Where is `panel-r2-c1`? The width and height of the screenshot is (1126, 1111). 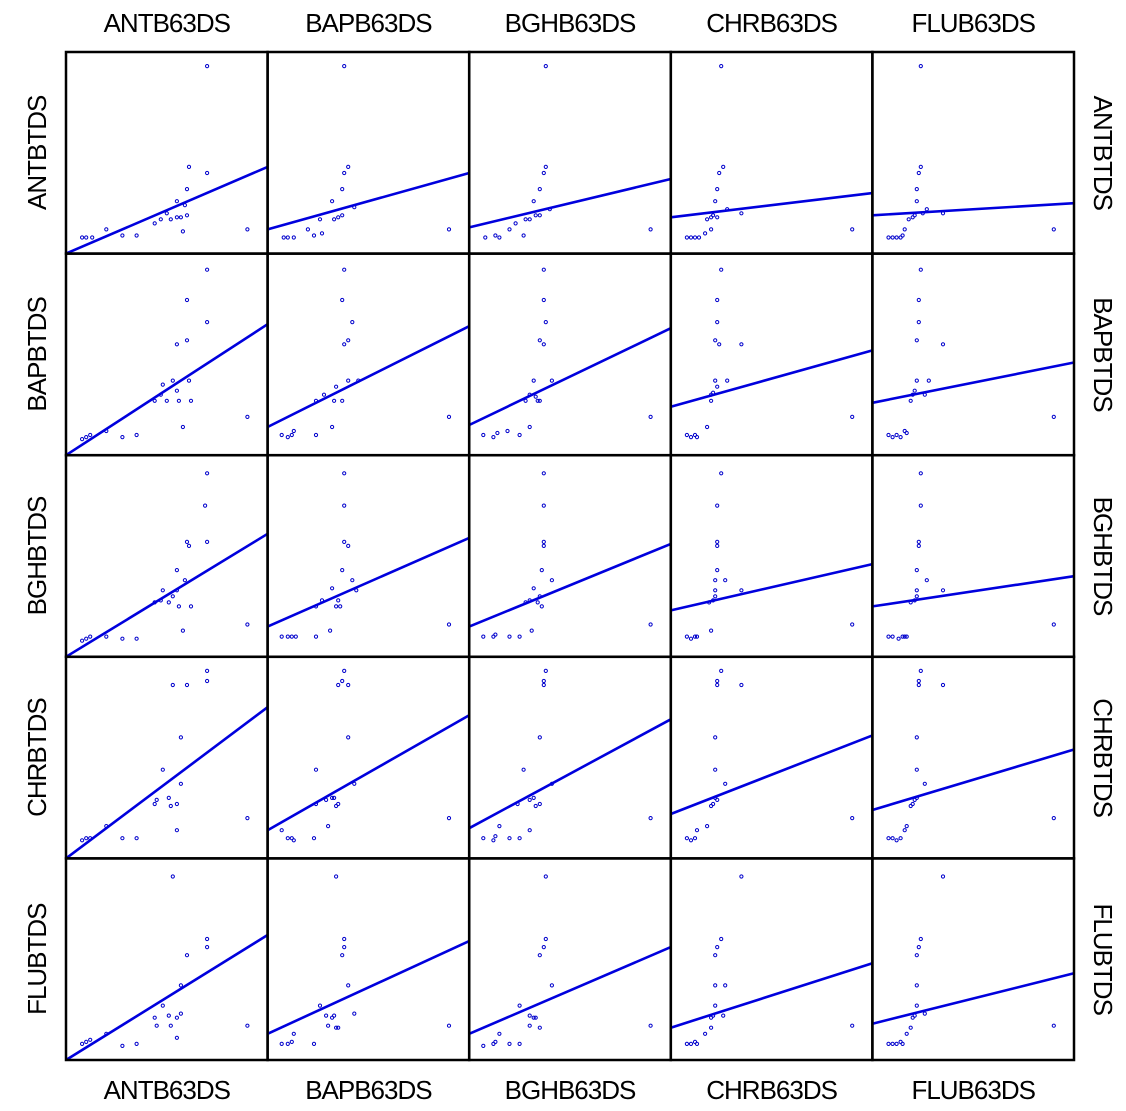
panel-r2-c1 is located at coordinates (166, 354).